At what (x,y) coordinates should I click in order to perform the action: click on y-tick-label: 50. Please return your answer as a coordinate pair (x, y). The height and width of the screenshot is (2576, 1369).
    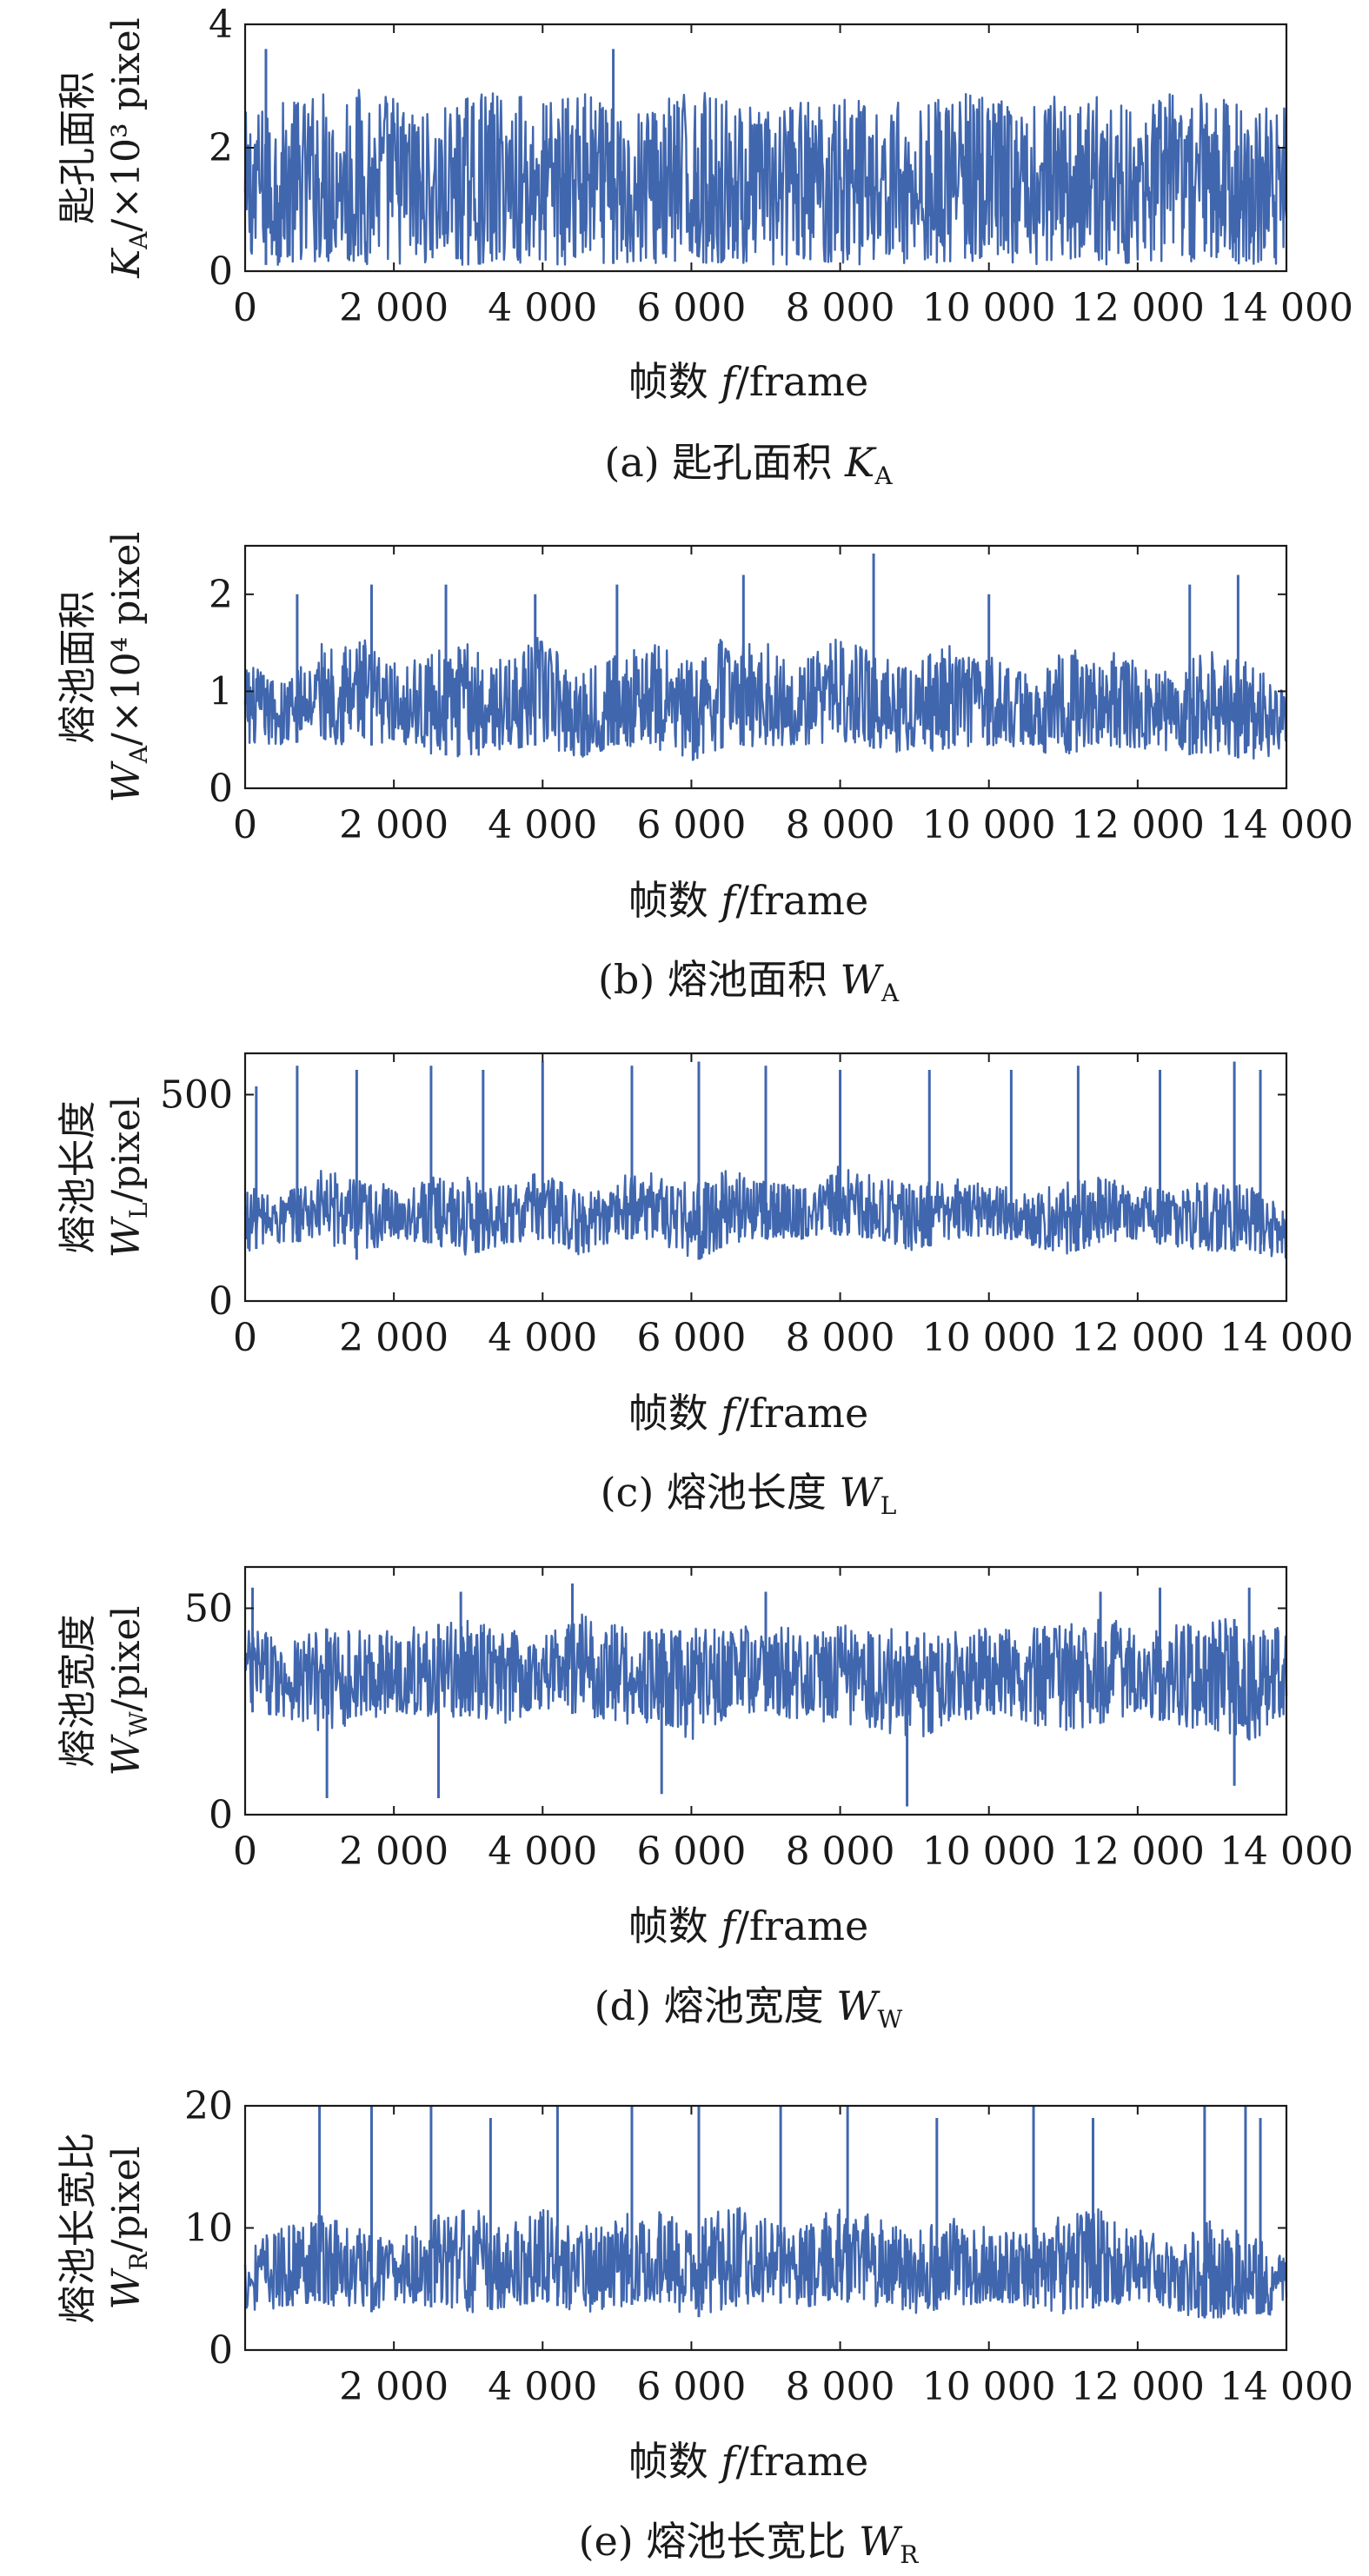
    Looking at the image, I should click on (208, 1609).